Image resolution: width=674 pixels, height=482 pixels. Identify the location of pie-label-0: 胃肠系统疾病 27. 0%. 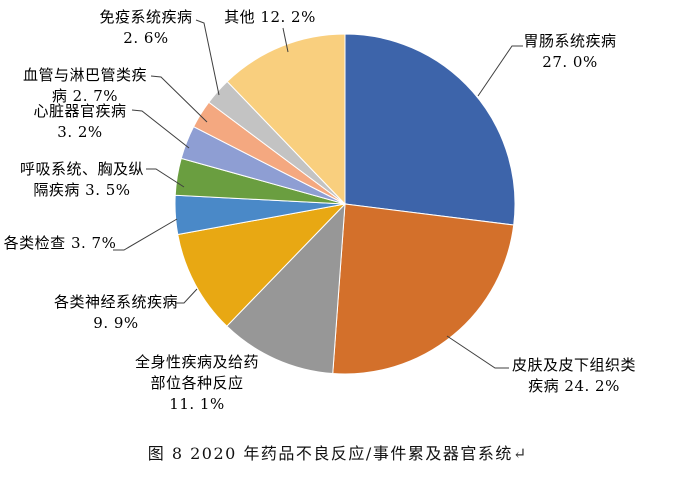
(569, 52).